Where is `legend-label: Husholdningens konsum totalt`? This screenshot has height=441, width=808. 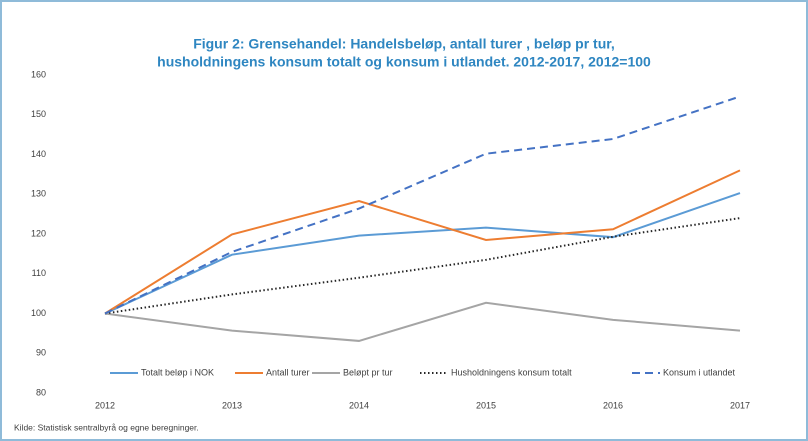
legend-label: Husholdningens konsum totalt is located at coordinates (511, 372).